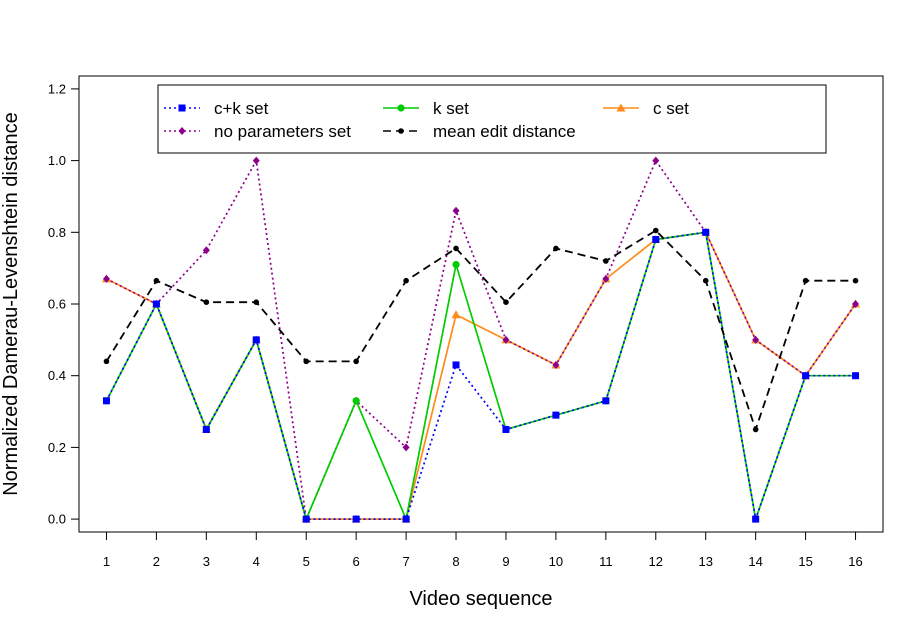 The image size is (924, 630). I want to click on y-tick-label: 1.0, so click(57, 160).